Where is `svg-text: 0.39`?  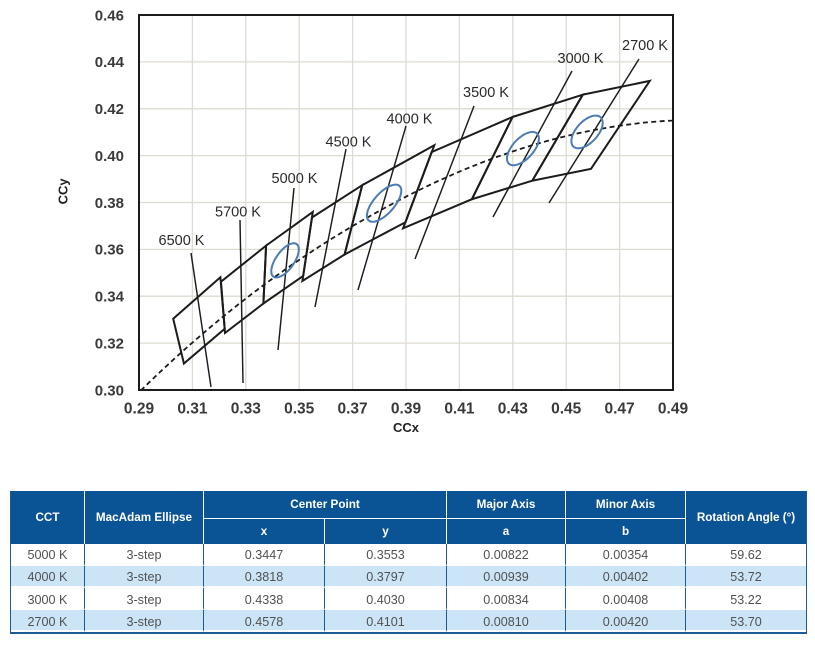
svg-text: 0.39 is located at coordinates (406, 409).